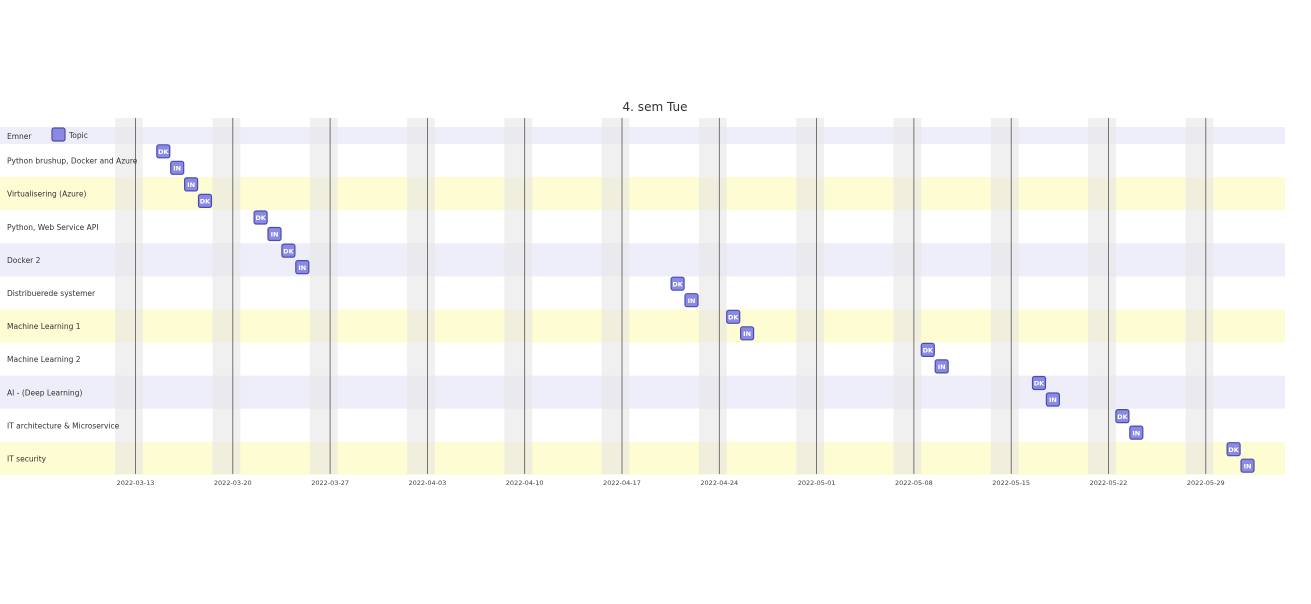  Describe the element at coordinates (1206, 483) in the screenshot. I see `x-tick-label: 2022-05-29` at that location.